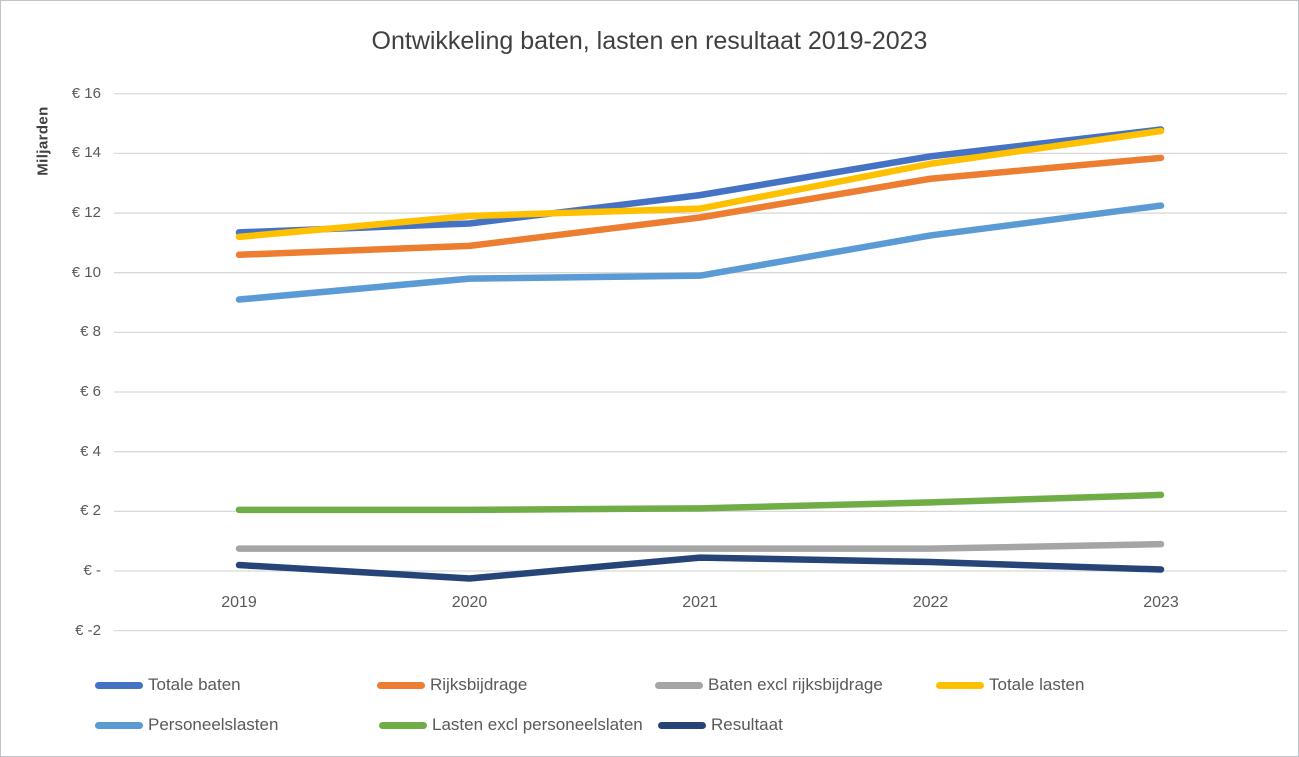 This screenshot has width=1299, height=757. I want to click on series-line-totale-lasten, so click(700, 184).